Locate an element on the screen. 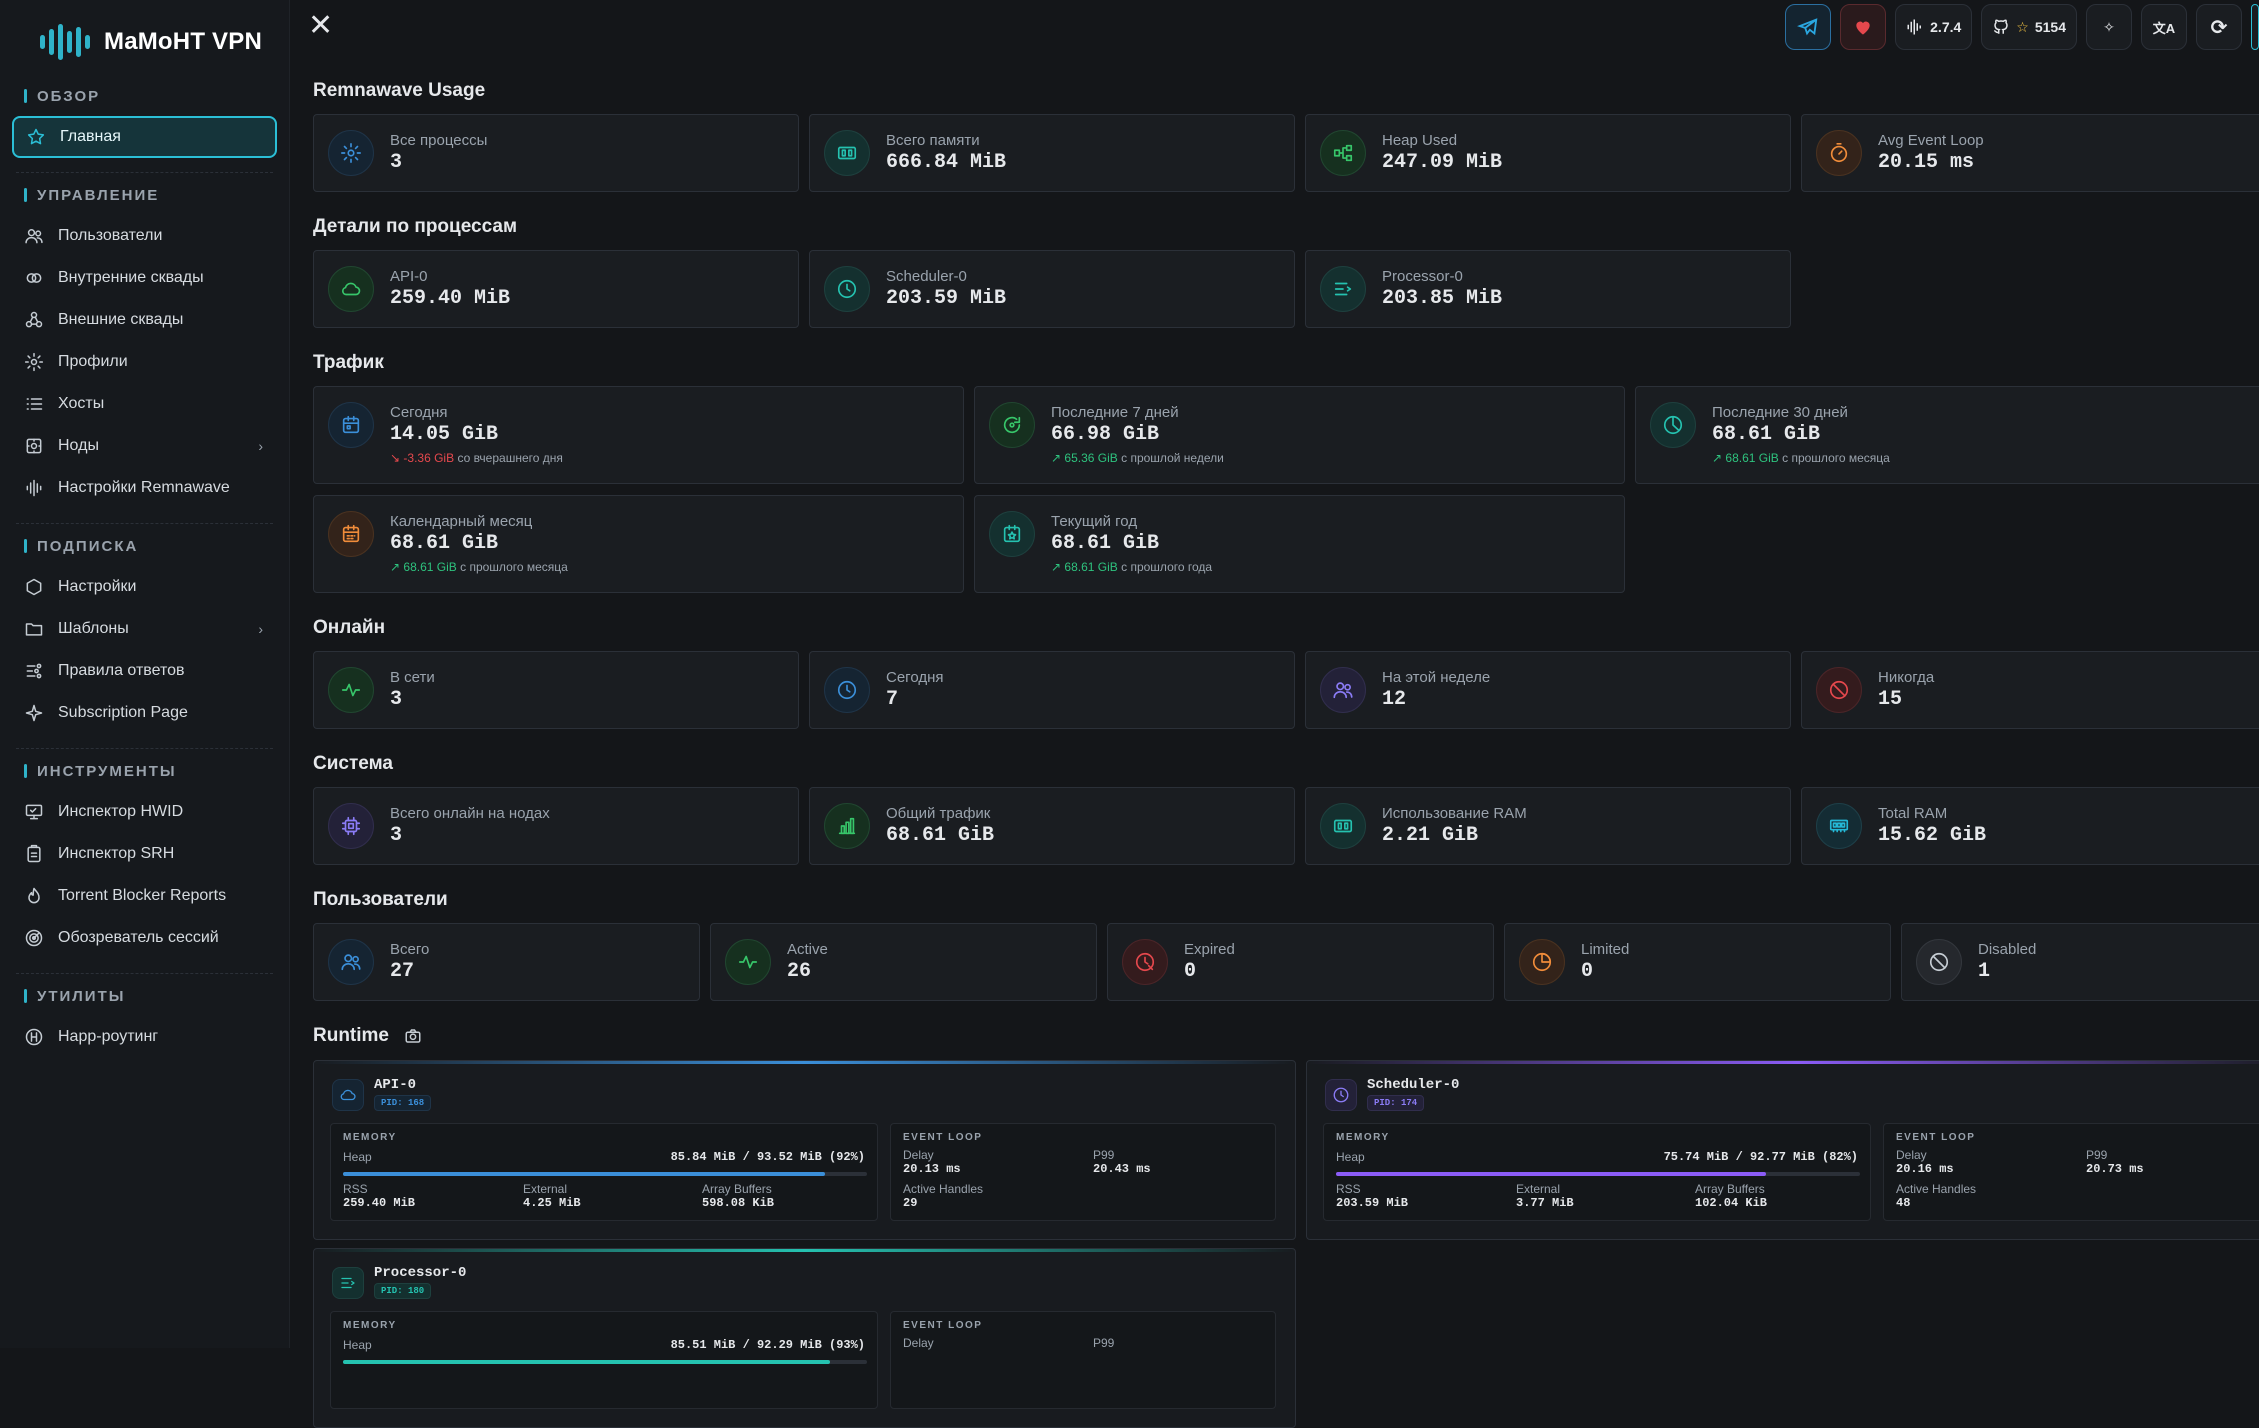 This screenshot has width=2259, height=1428. github-button: ☆ 5154 is located at coordinates (2029, 27).